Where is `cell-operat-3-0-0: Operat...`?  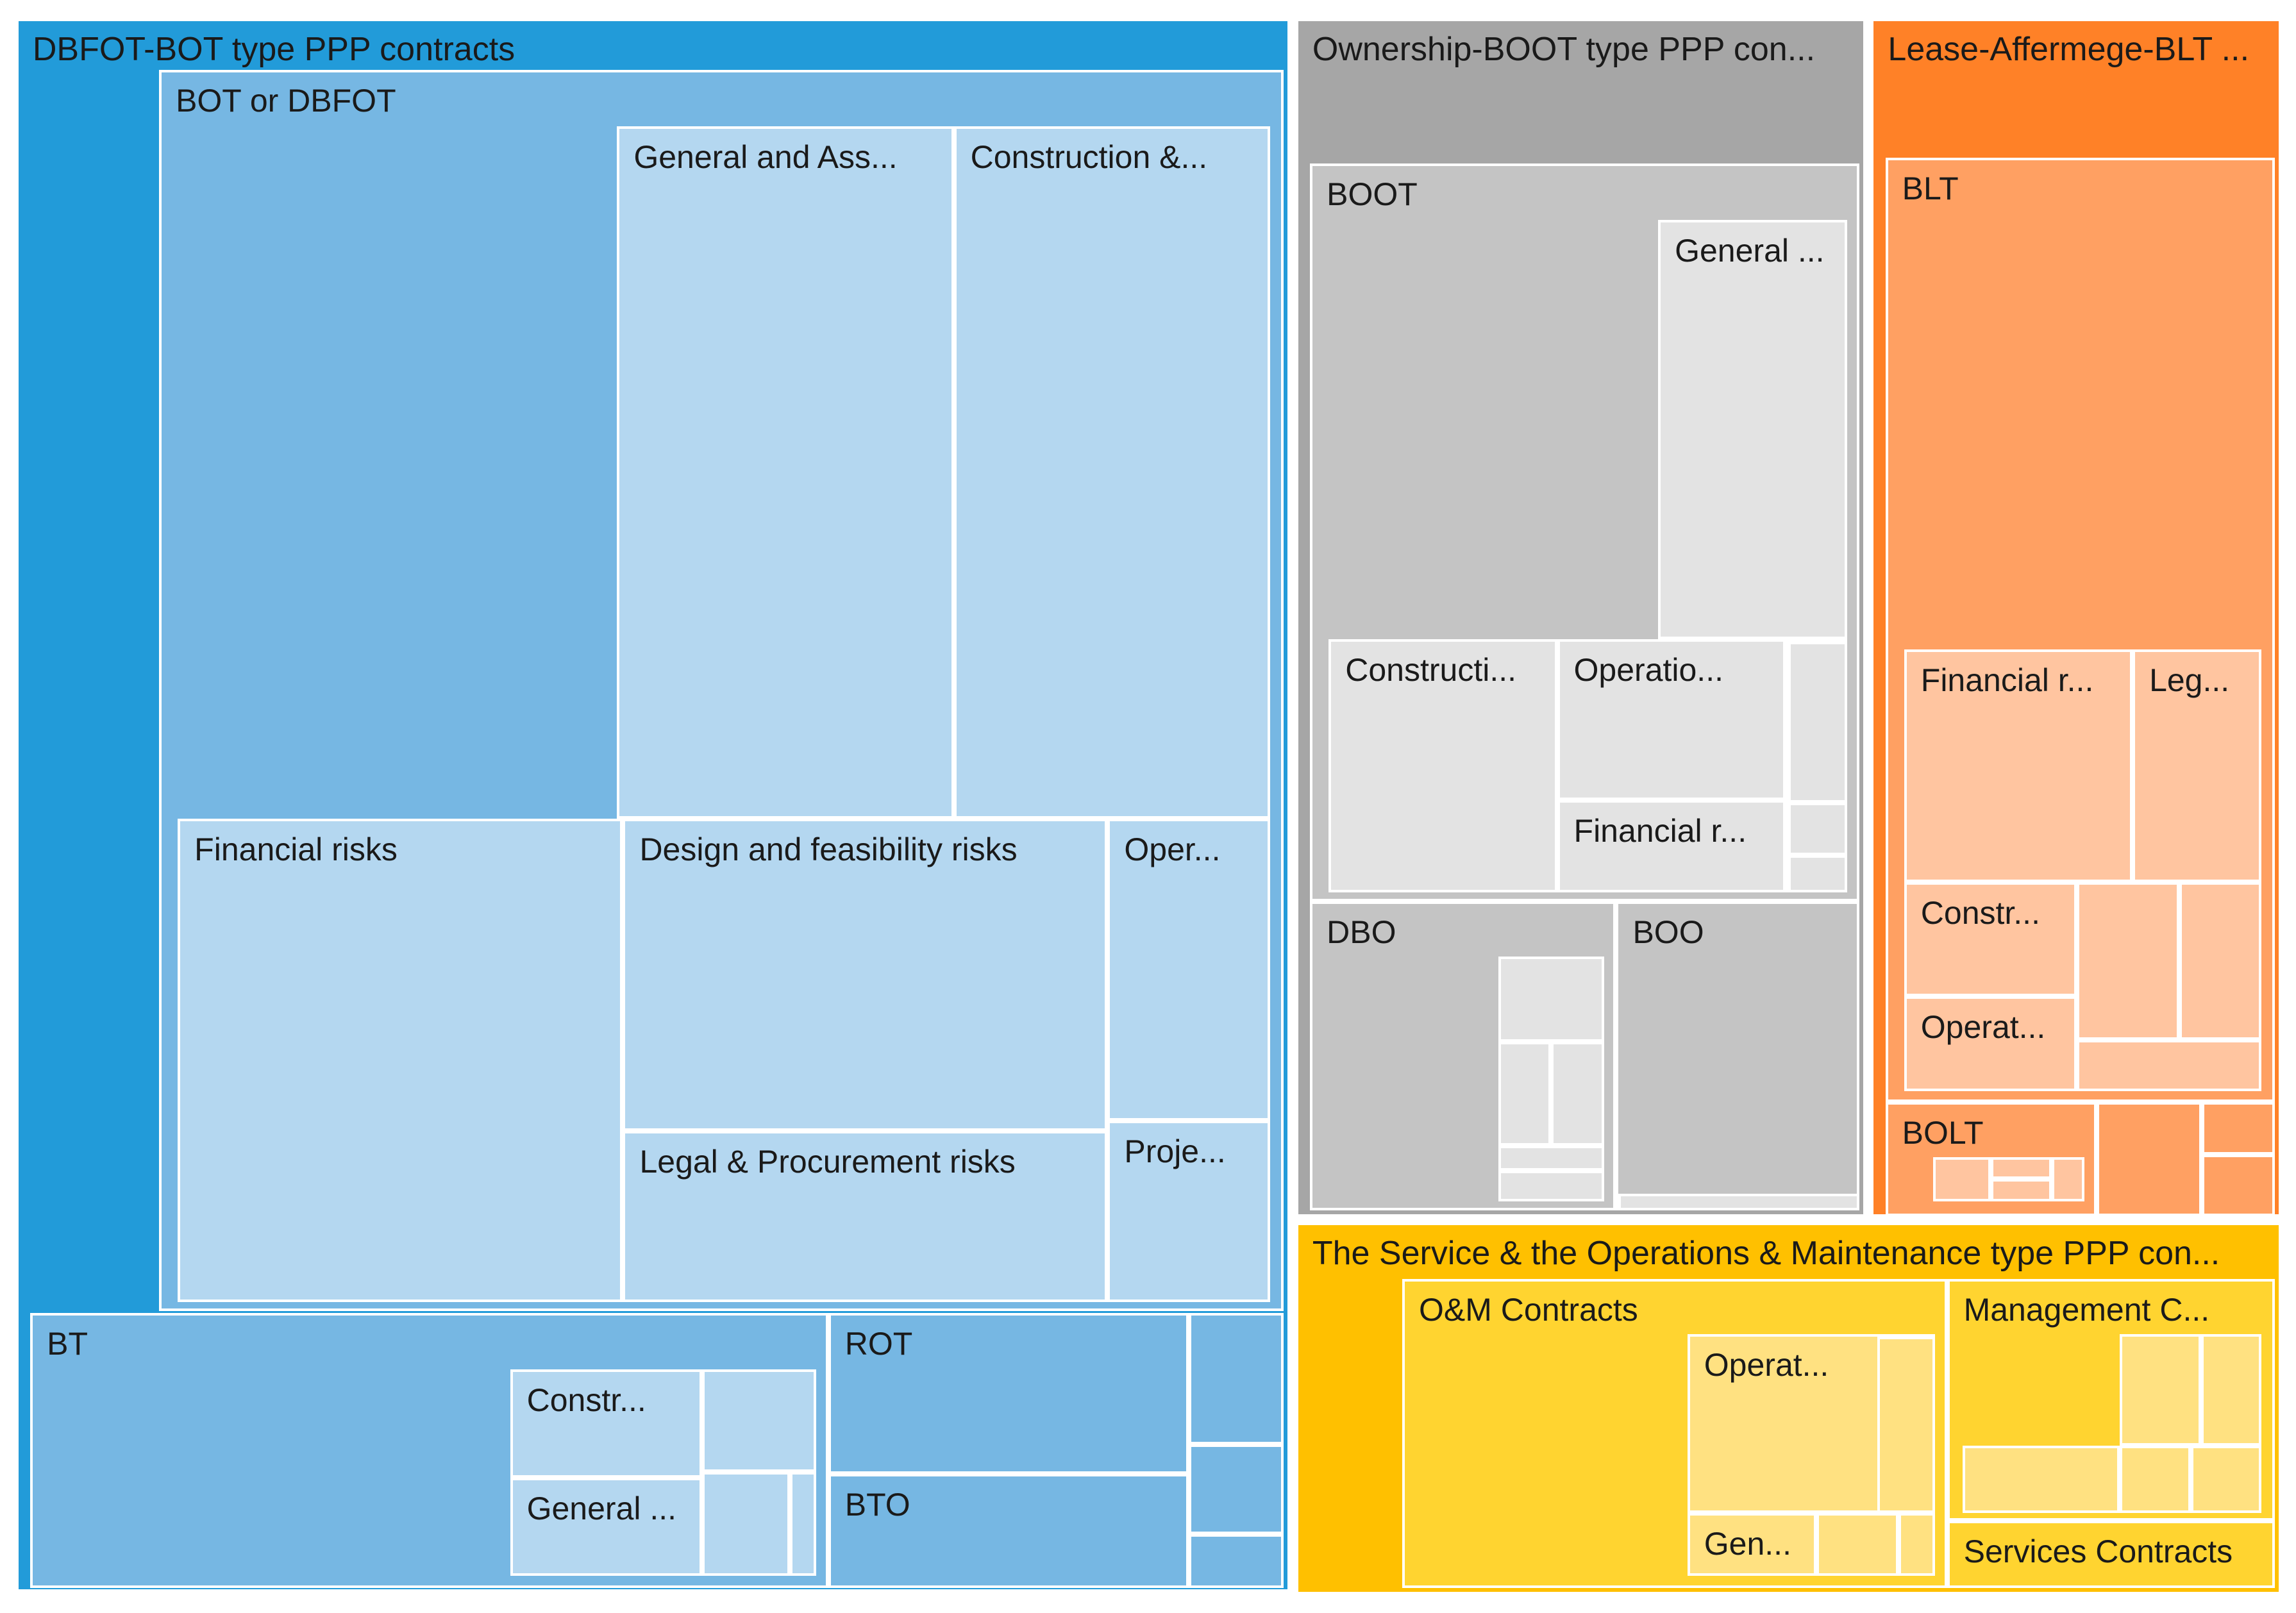 cell-operat-3-0-0: Operat... is located at coordinates (1811, 1424).